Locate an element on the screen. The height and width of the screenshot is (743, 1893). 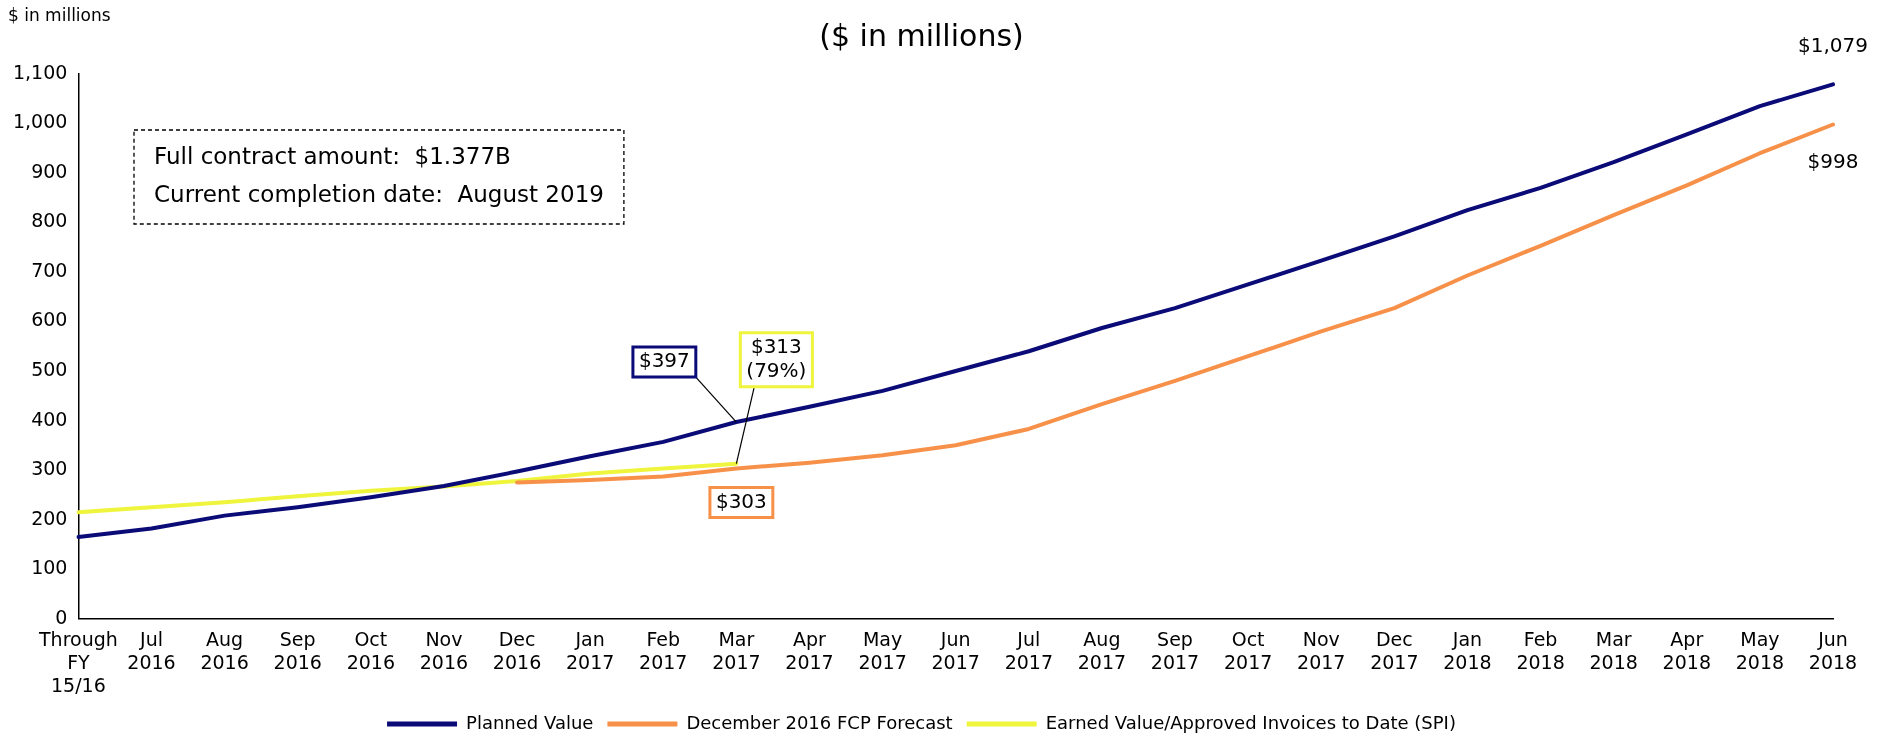
data-label: $998 is located at coordinates (1833, 160).